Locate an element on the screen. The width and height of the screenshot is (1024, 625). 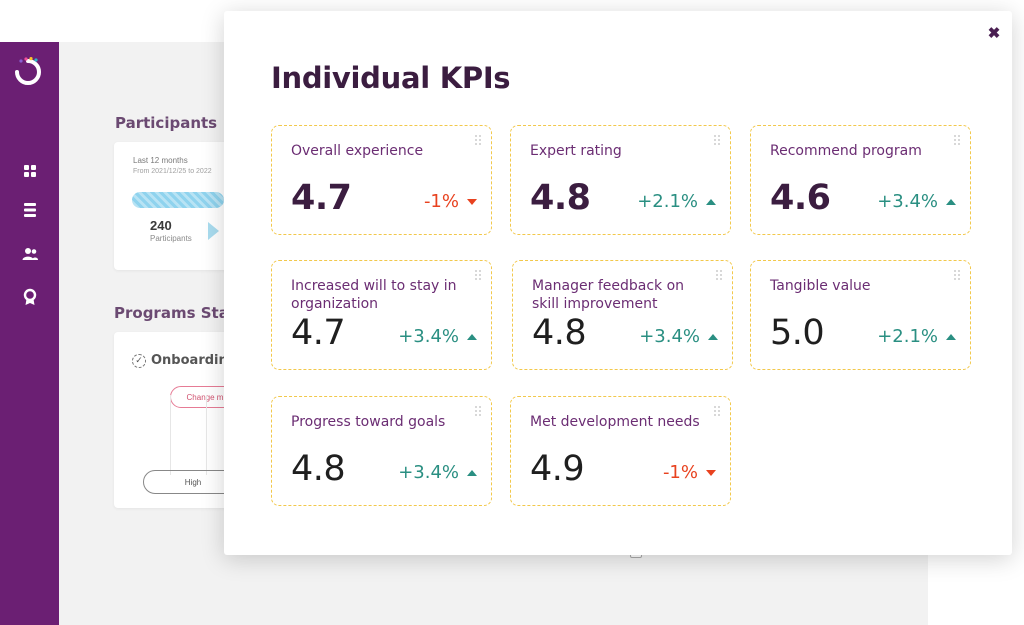
onboarding-label: Onboarding is located at coordinates (194, 360).